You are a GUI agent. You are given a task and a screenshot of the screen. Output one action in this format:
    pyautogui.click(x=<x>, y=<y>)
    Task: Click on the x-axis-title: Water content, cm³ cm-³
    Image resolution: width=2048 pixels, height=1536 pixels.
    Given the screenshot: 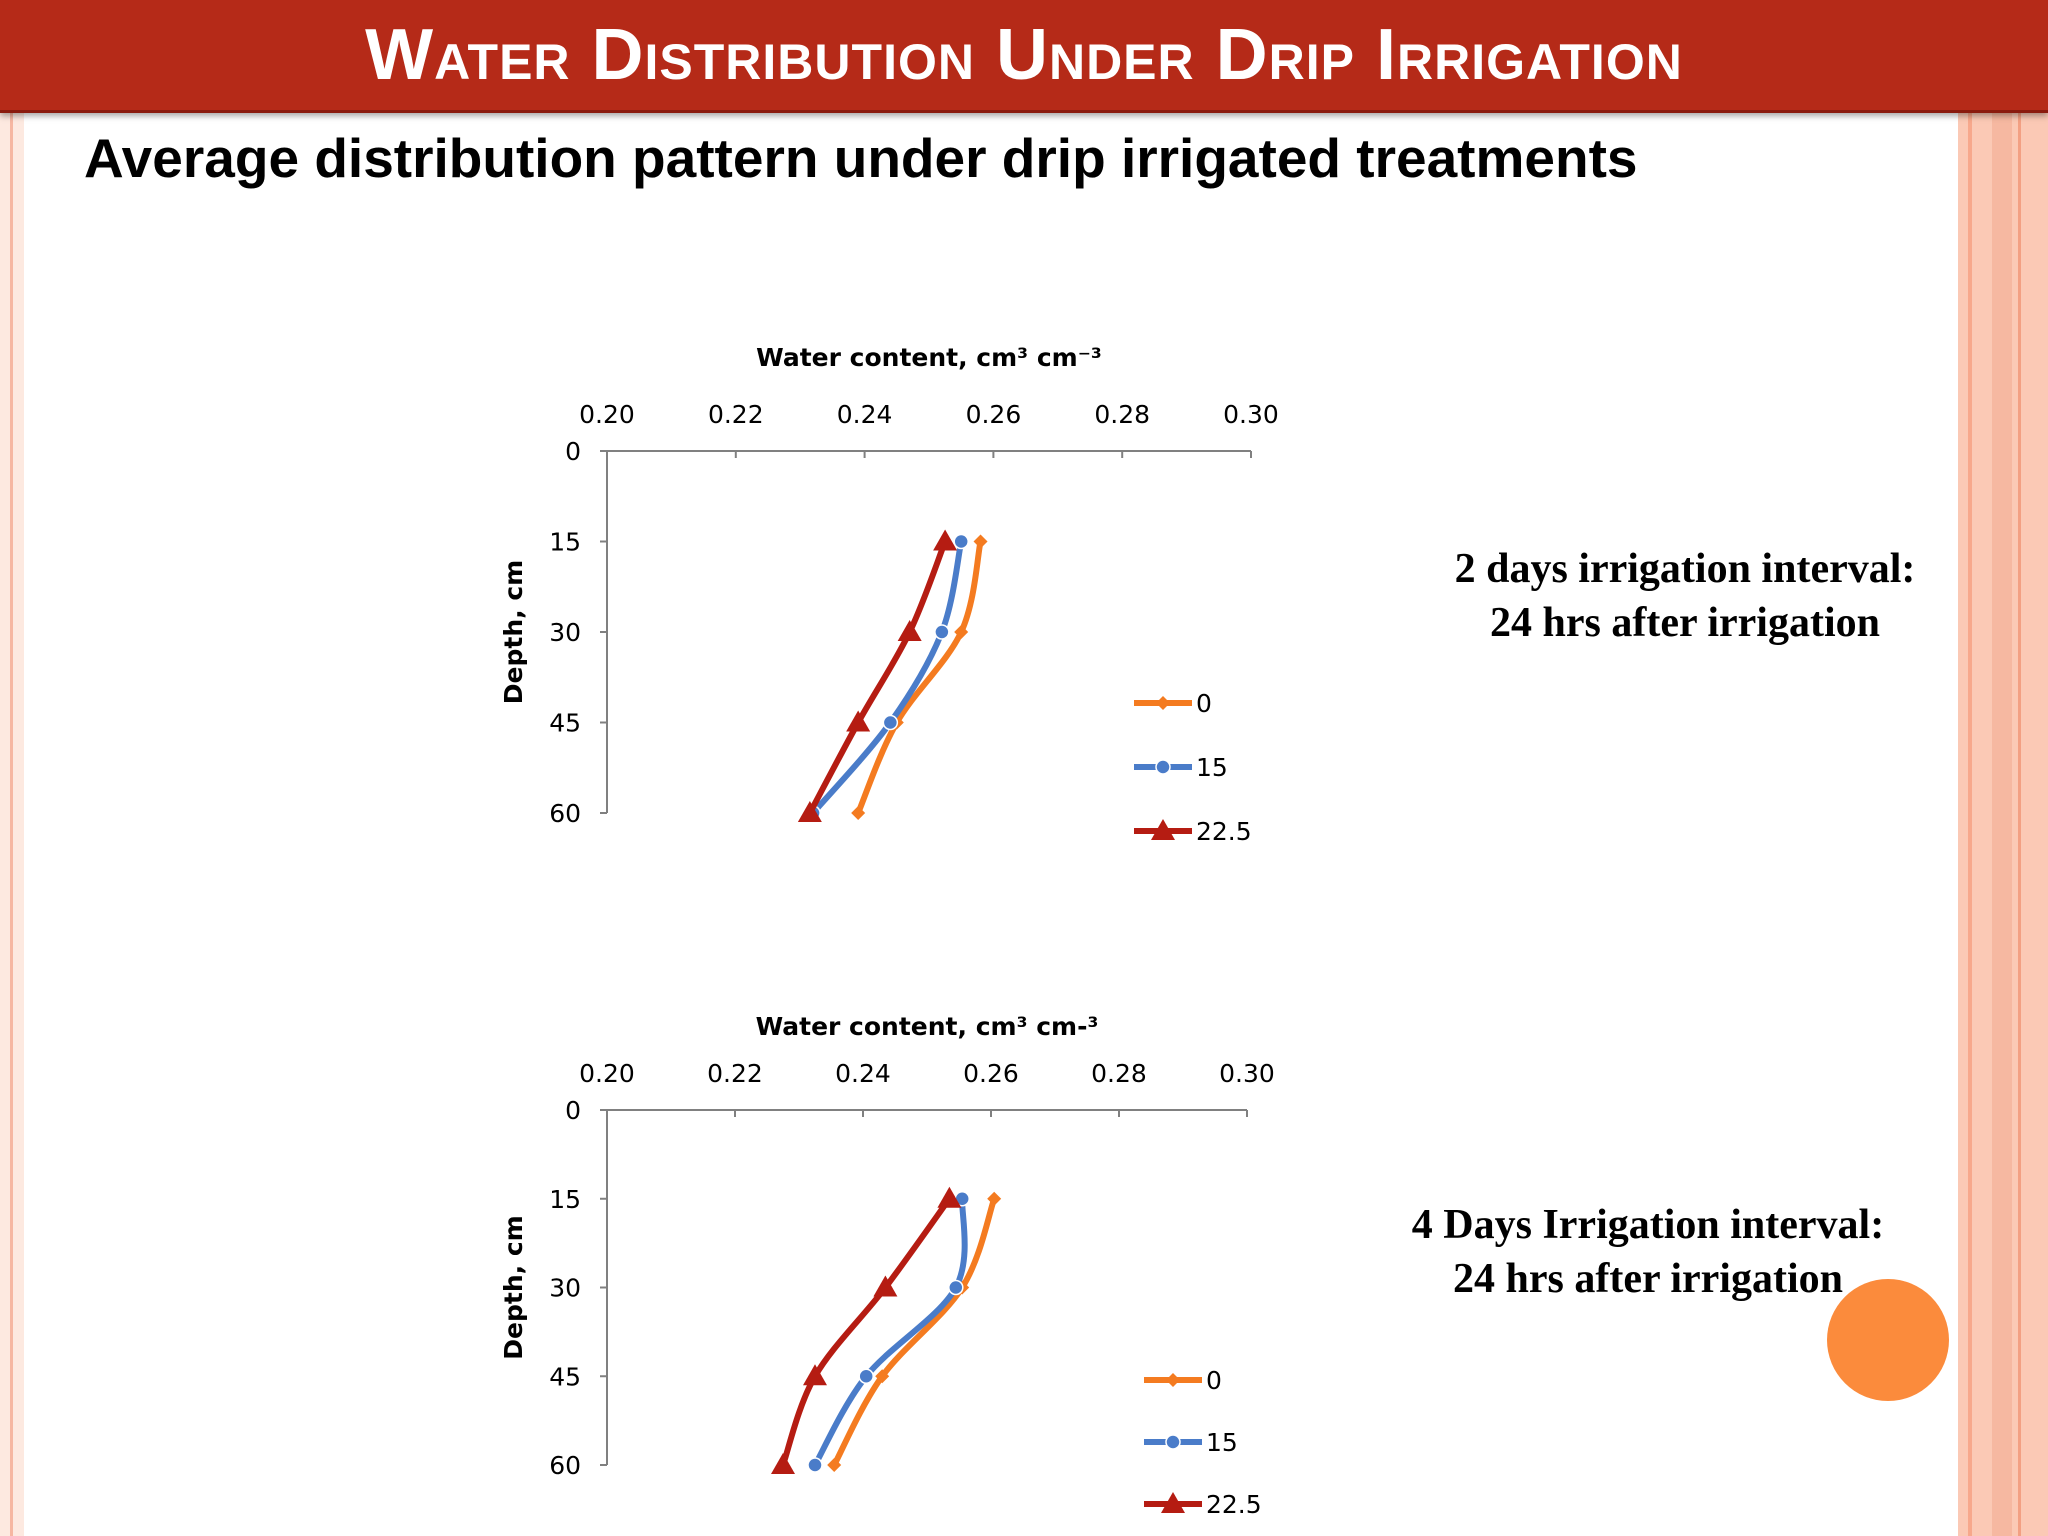 What is the action you would take?
    pyautogui.click(x=927, y=1026)
    